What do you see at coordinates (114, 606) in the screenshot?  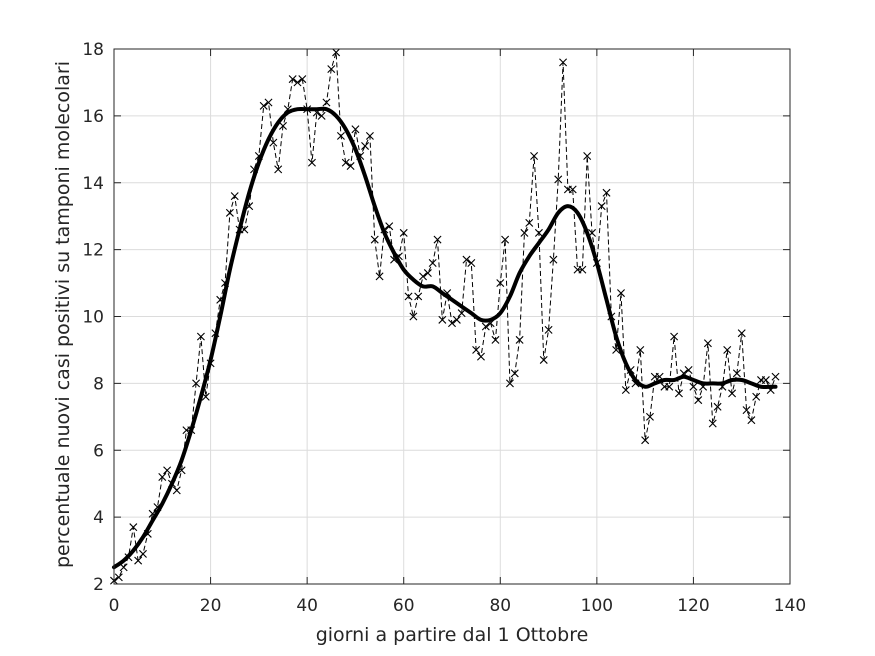 I see `x-tick-label: 0` at bounding box center [114, 606].